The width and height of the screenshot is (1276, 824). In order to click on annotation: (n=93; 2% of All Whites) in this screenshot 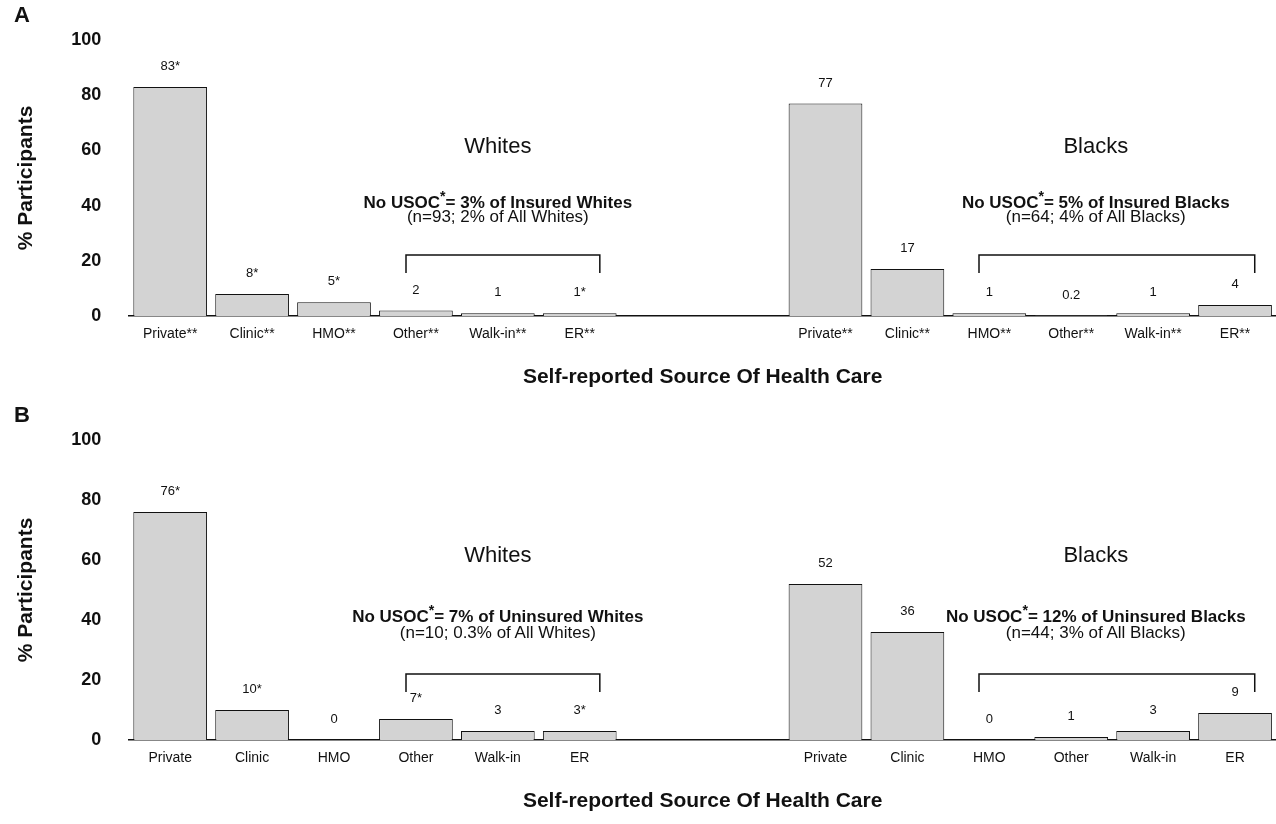, I will do `click(497, 217)`.